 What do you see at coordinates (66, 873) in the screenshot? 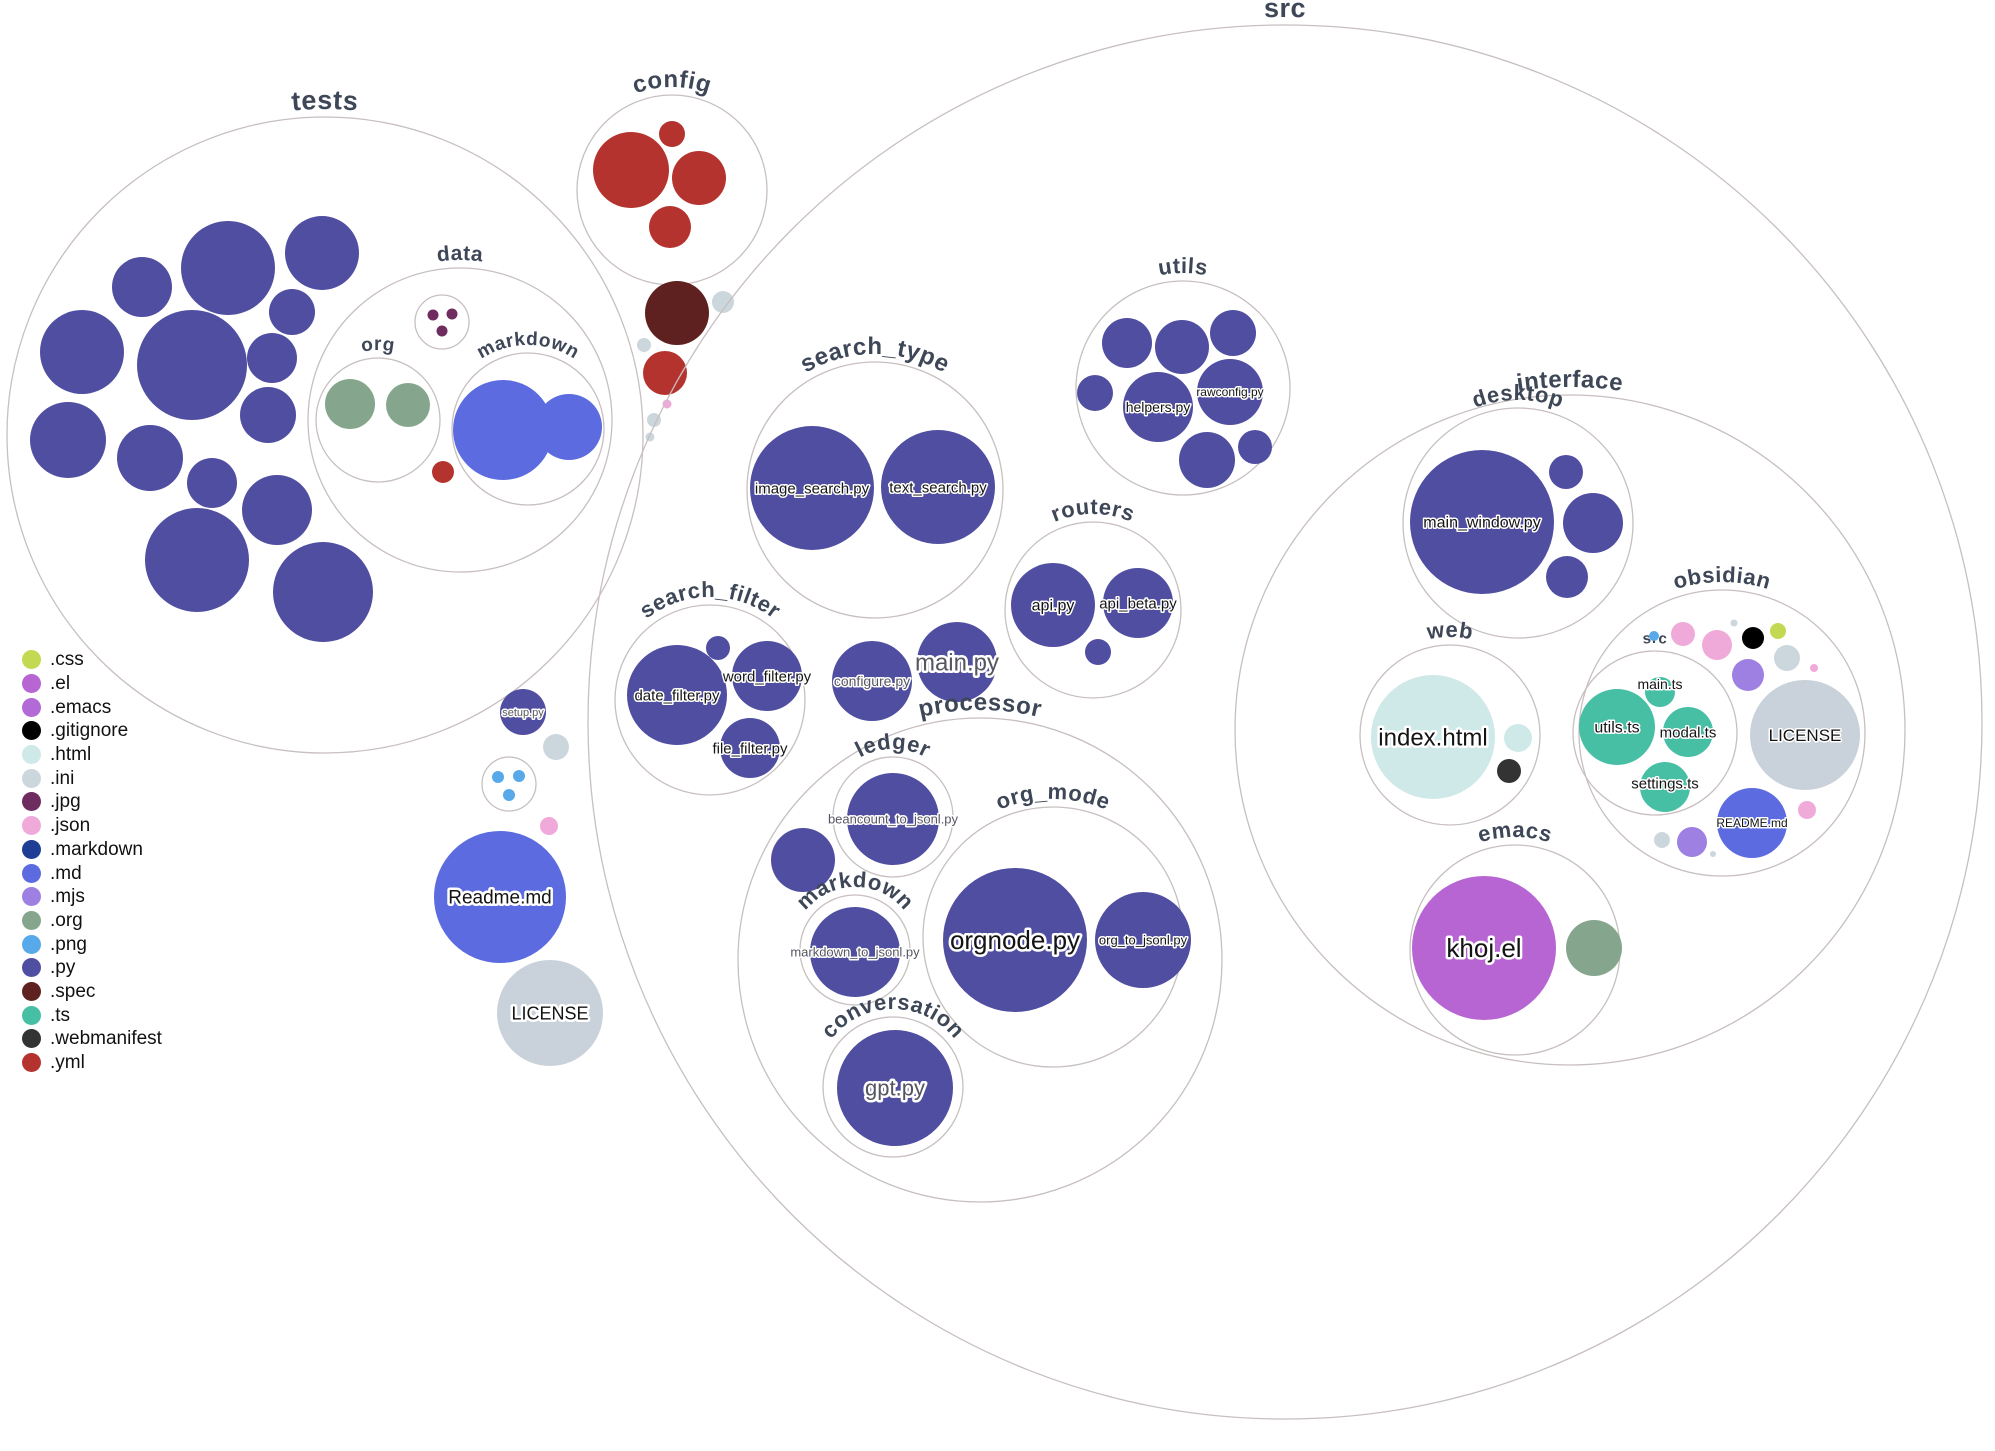
I see `legend-label: .md` at bounding box center [66, 873].